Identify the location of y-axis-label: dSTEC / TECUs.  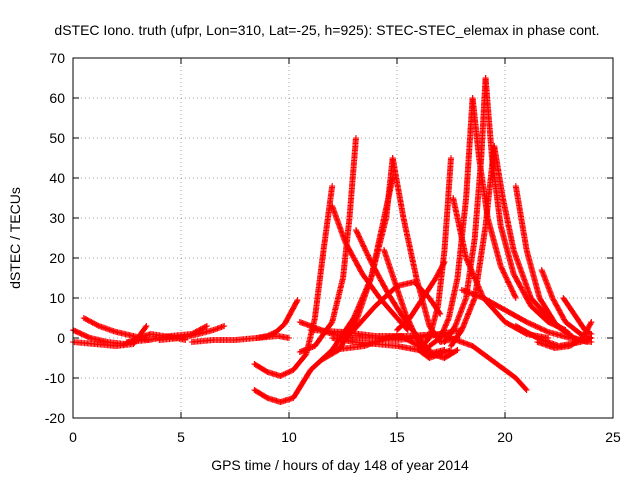
(15, 238).